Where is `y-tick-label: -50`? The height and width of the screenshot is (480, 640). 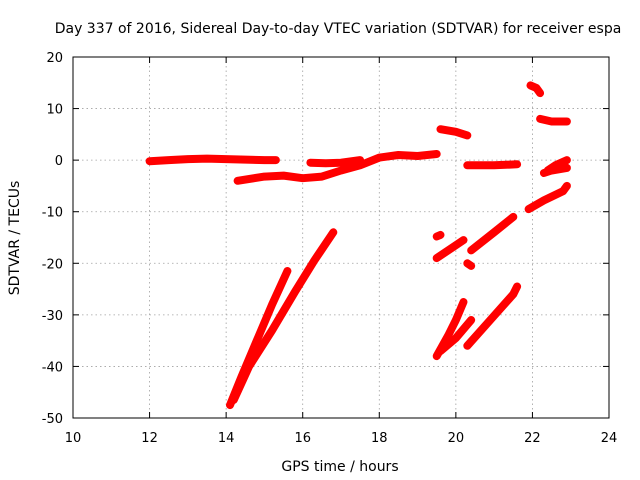
y-tick-label: -50 is located at coordinates (52, 419).